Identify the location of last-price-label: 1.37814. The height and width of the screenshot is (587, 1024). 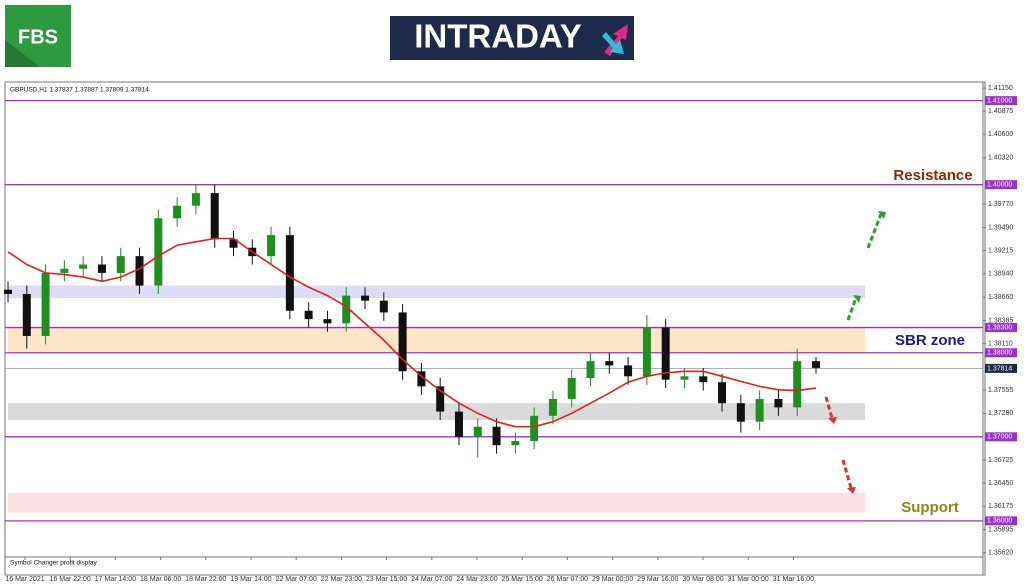
(999, 368).